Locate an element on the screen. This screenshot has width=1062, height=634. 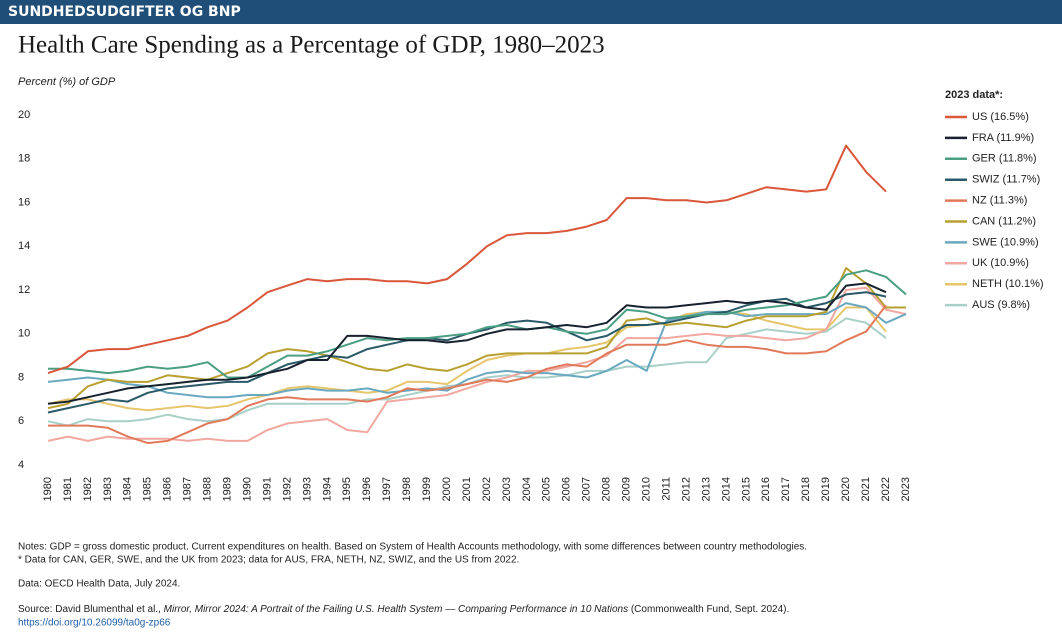
x-tick-label: 1989 is located at coordinates (227, 489).